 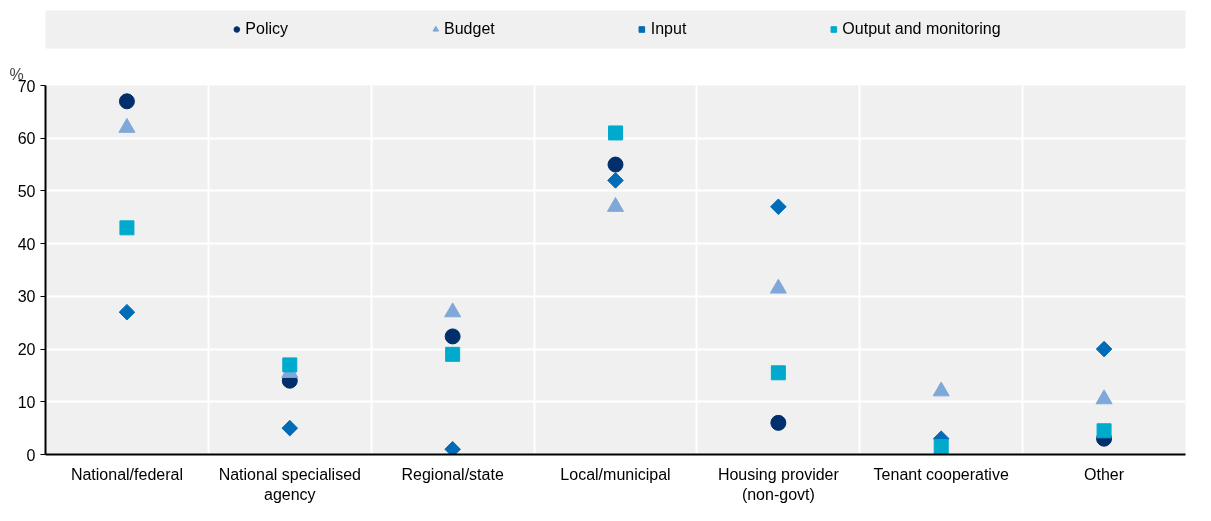 What do you see at coordinates (1104, 474) in the screenshot?
I see `x-tick-label: Other` at bounding box center [1104, 474].